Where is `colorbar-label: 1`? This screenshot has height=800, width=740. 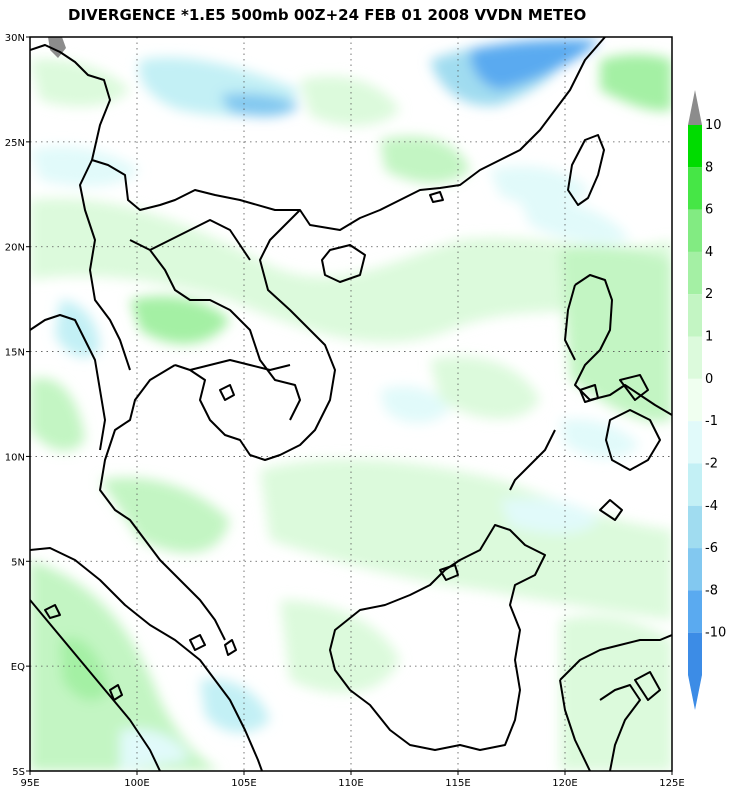 colorbar-label: 1 is located at coordinates (709, 337).